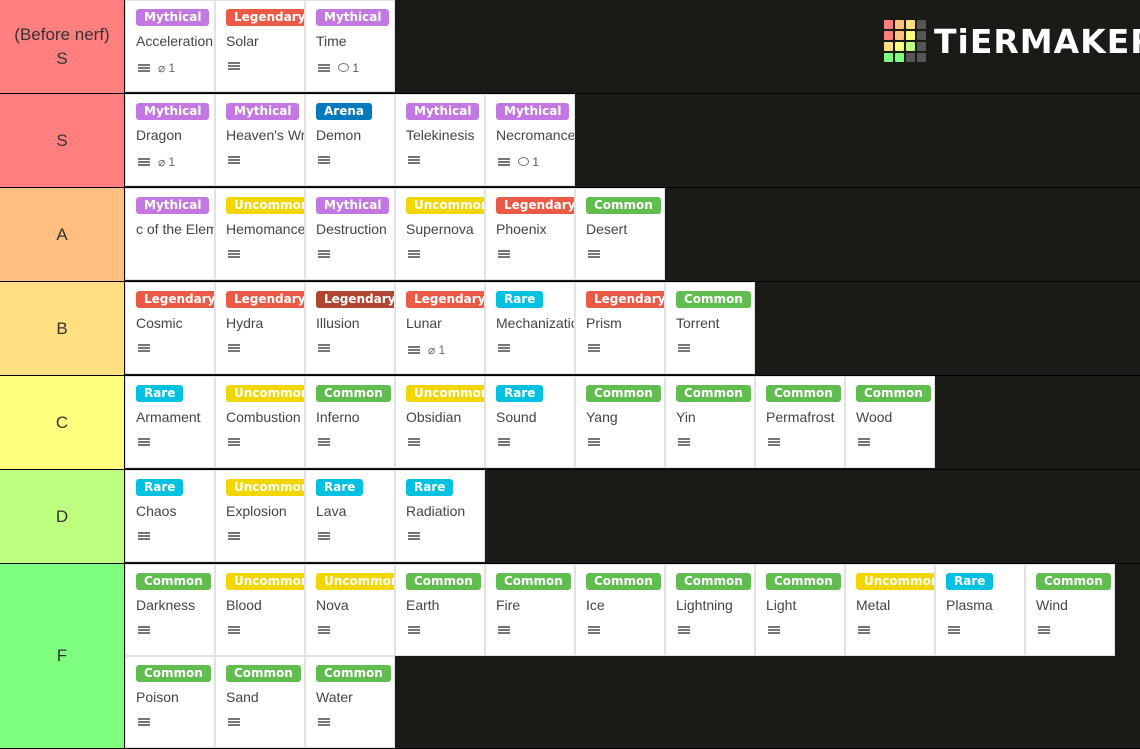 Image resolution: width=1140 pixels, height=749 pixels. I want to click on card-name: Earth, so click(423, 605).